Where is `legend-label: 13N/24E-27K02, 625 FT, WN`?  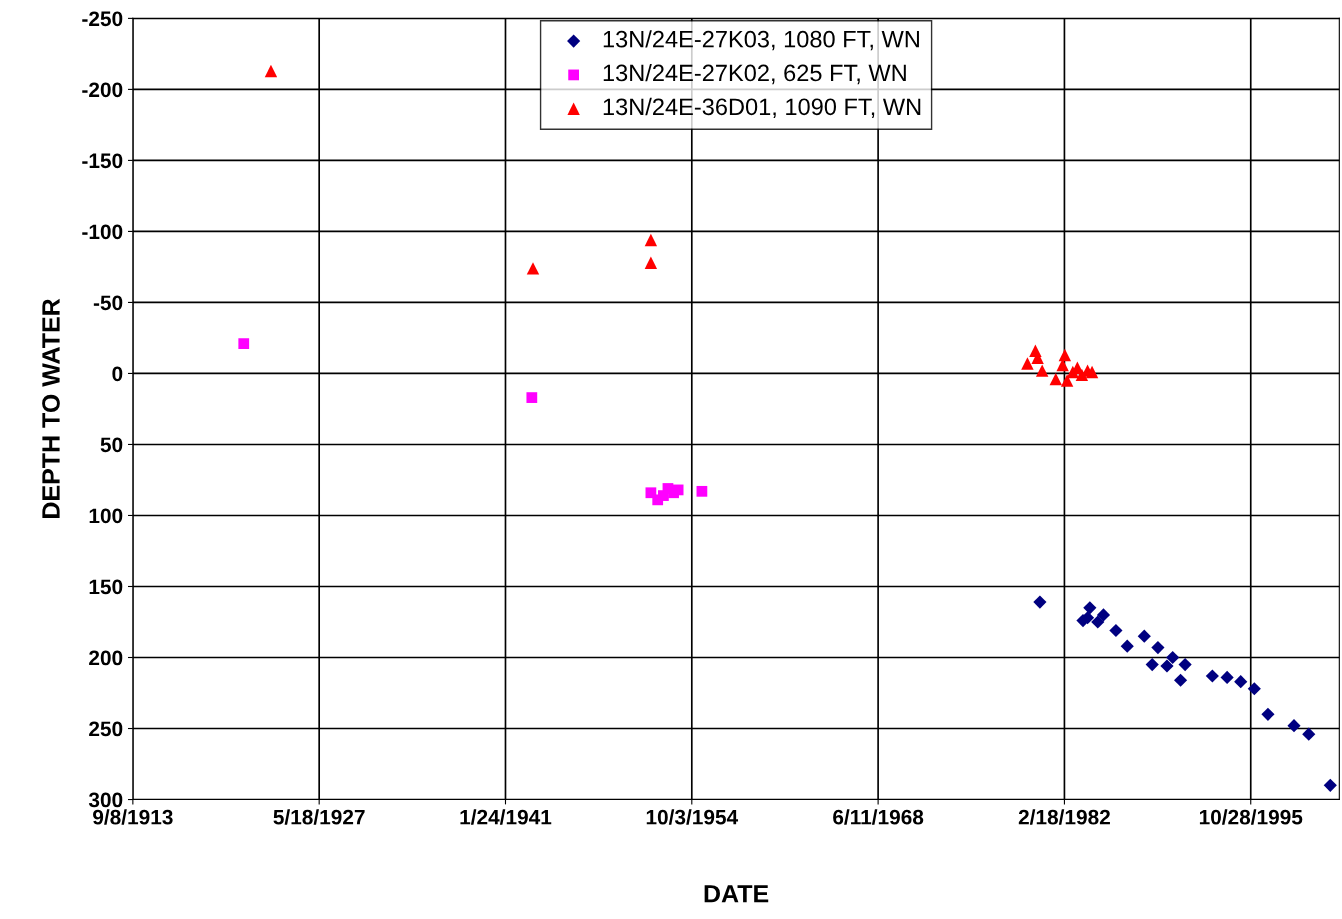 legend-label: 13N/24E-27K02, 625 FT, WN is located at coordinates (754, 74).